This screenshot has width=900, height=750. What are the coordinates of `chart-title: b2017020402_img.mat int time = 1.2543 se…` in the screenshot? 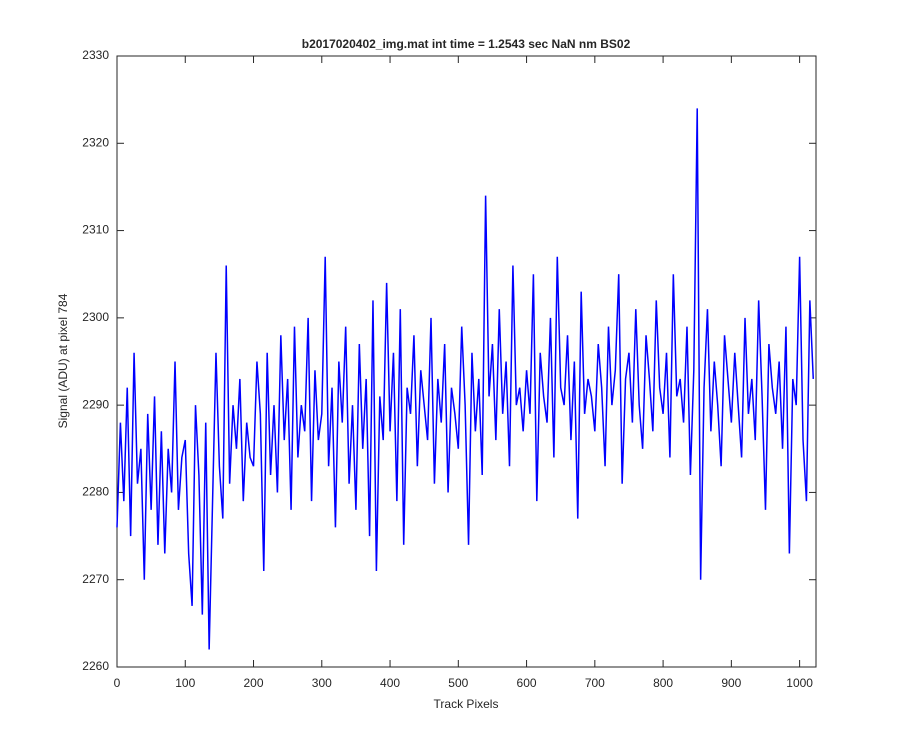 It's located at (466, 44).